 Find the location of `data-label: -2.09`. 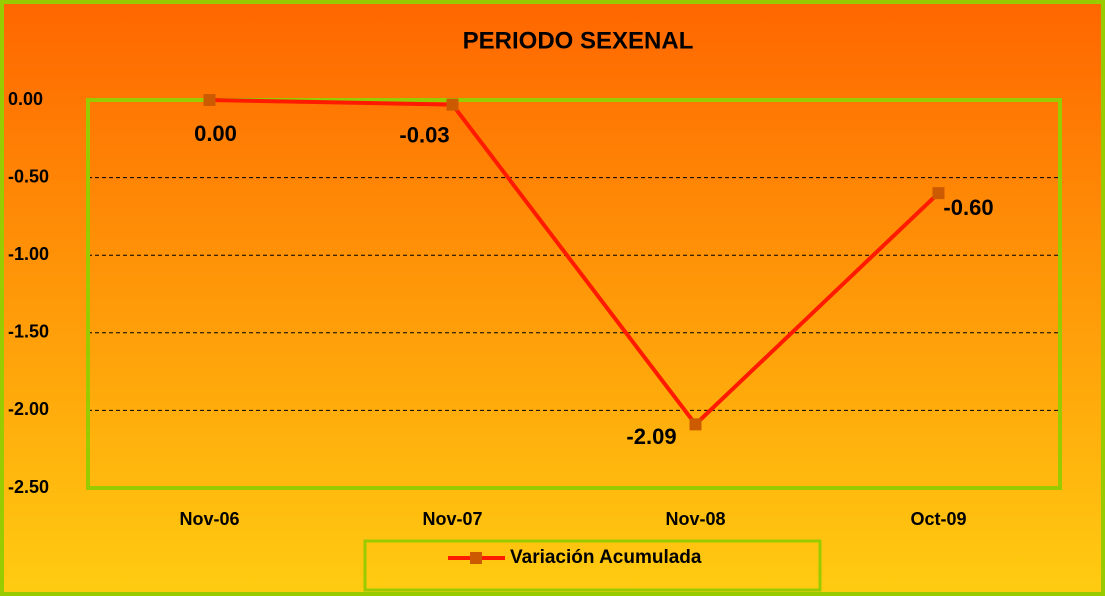

data-label: -2.09 is located at coordinates (651, 436).